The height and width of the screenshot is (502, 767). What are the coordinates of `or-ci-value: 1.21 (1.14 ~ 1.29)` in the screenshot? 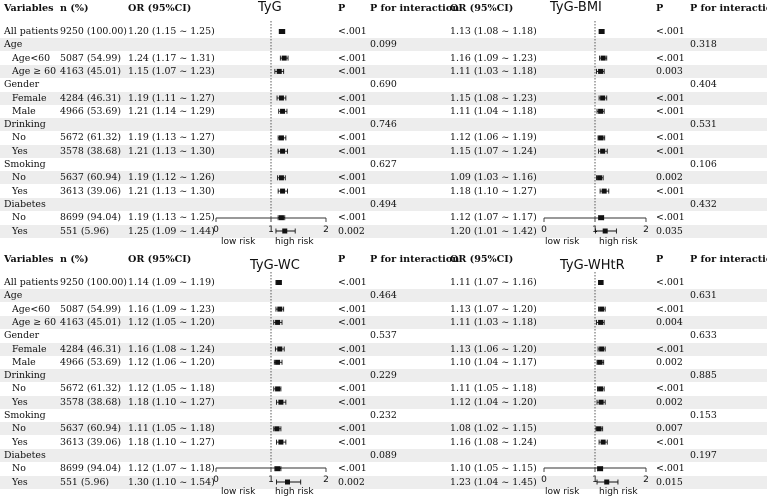 It's located at (171, 111).